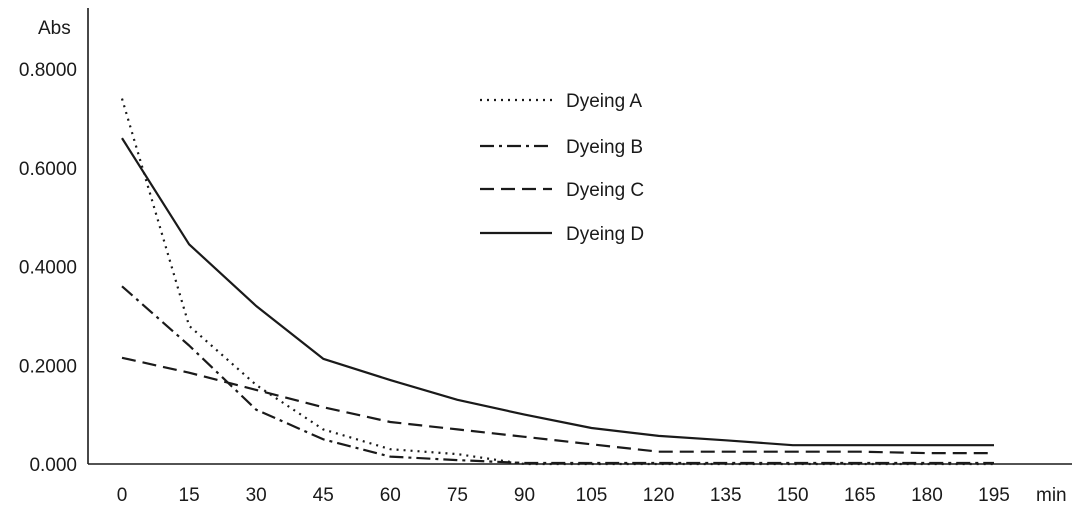  Describe the element at coordinates (323, 495) in the screenshot. I see `x-tick-label: 45` at that location.